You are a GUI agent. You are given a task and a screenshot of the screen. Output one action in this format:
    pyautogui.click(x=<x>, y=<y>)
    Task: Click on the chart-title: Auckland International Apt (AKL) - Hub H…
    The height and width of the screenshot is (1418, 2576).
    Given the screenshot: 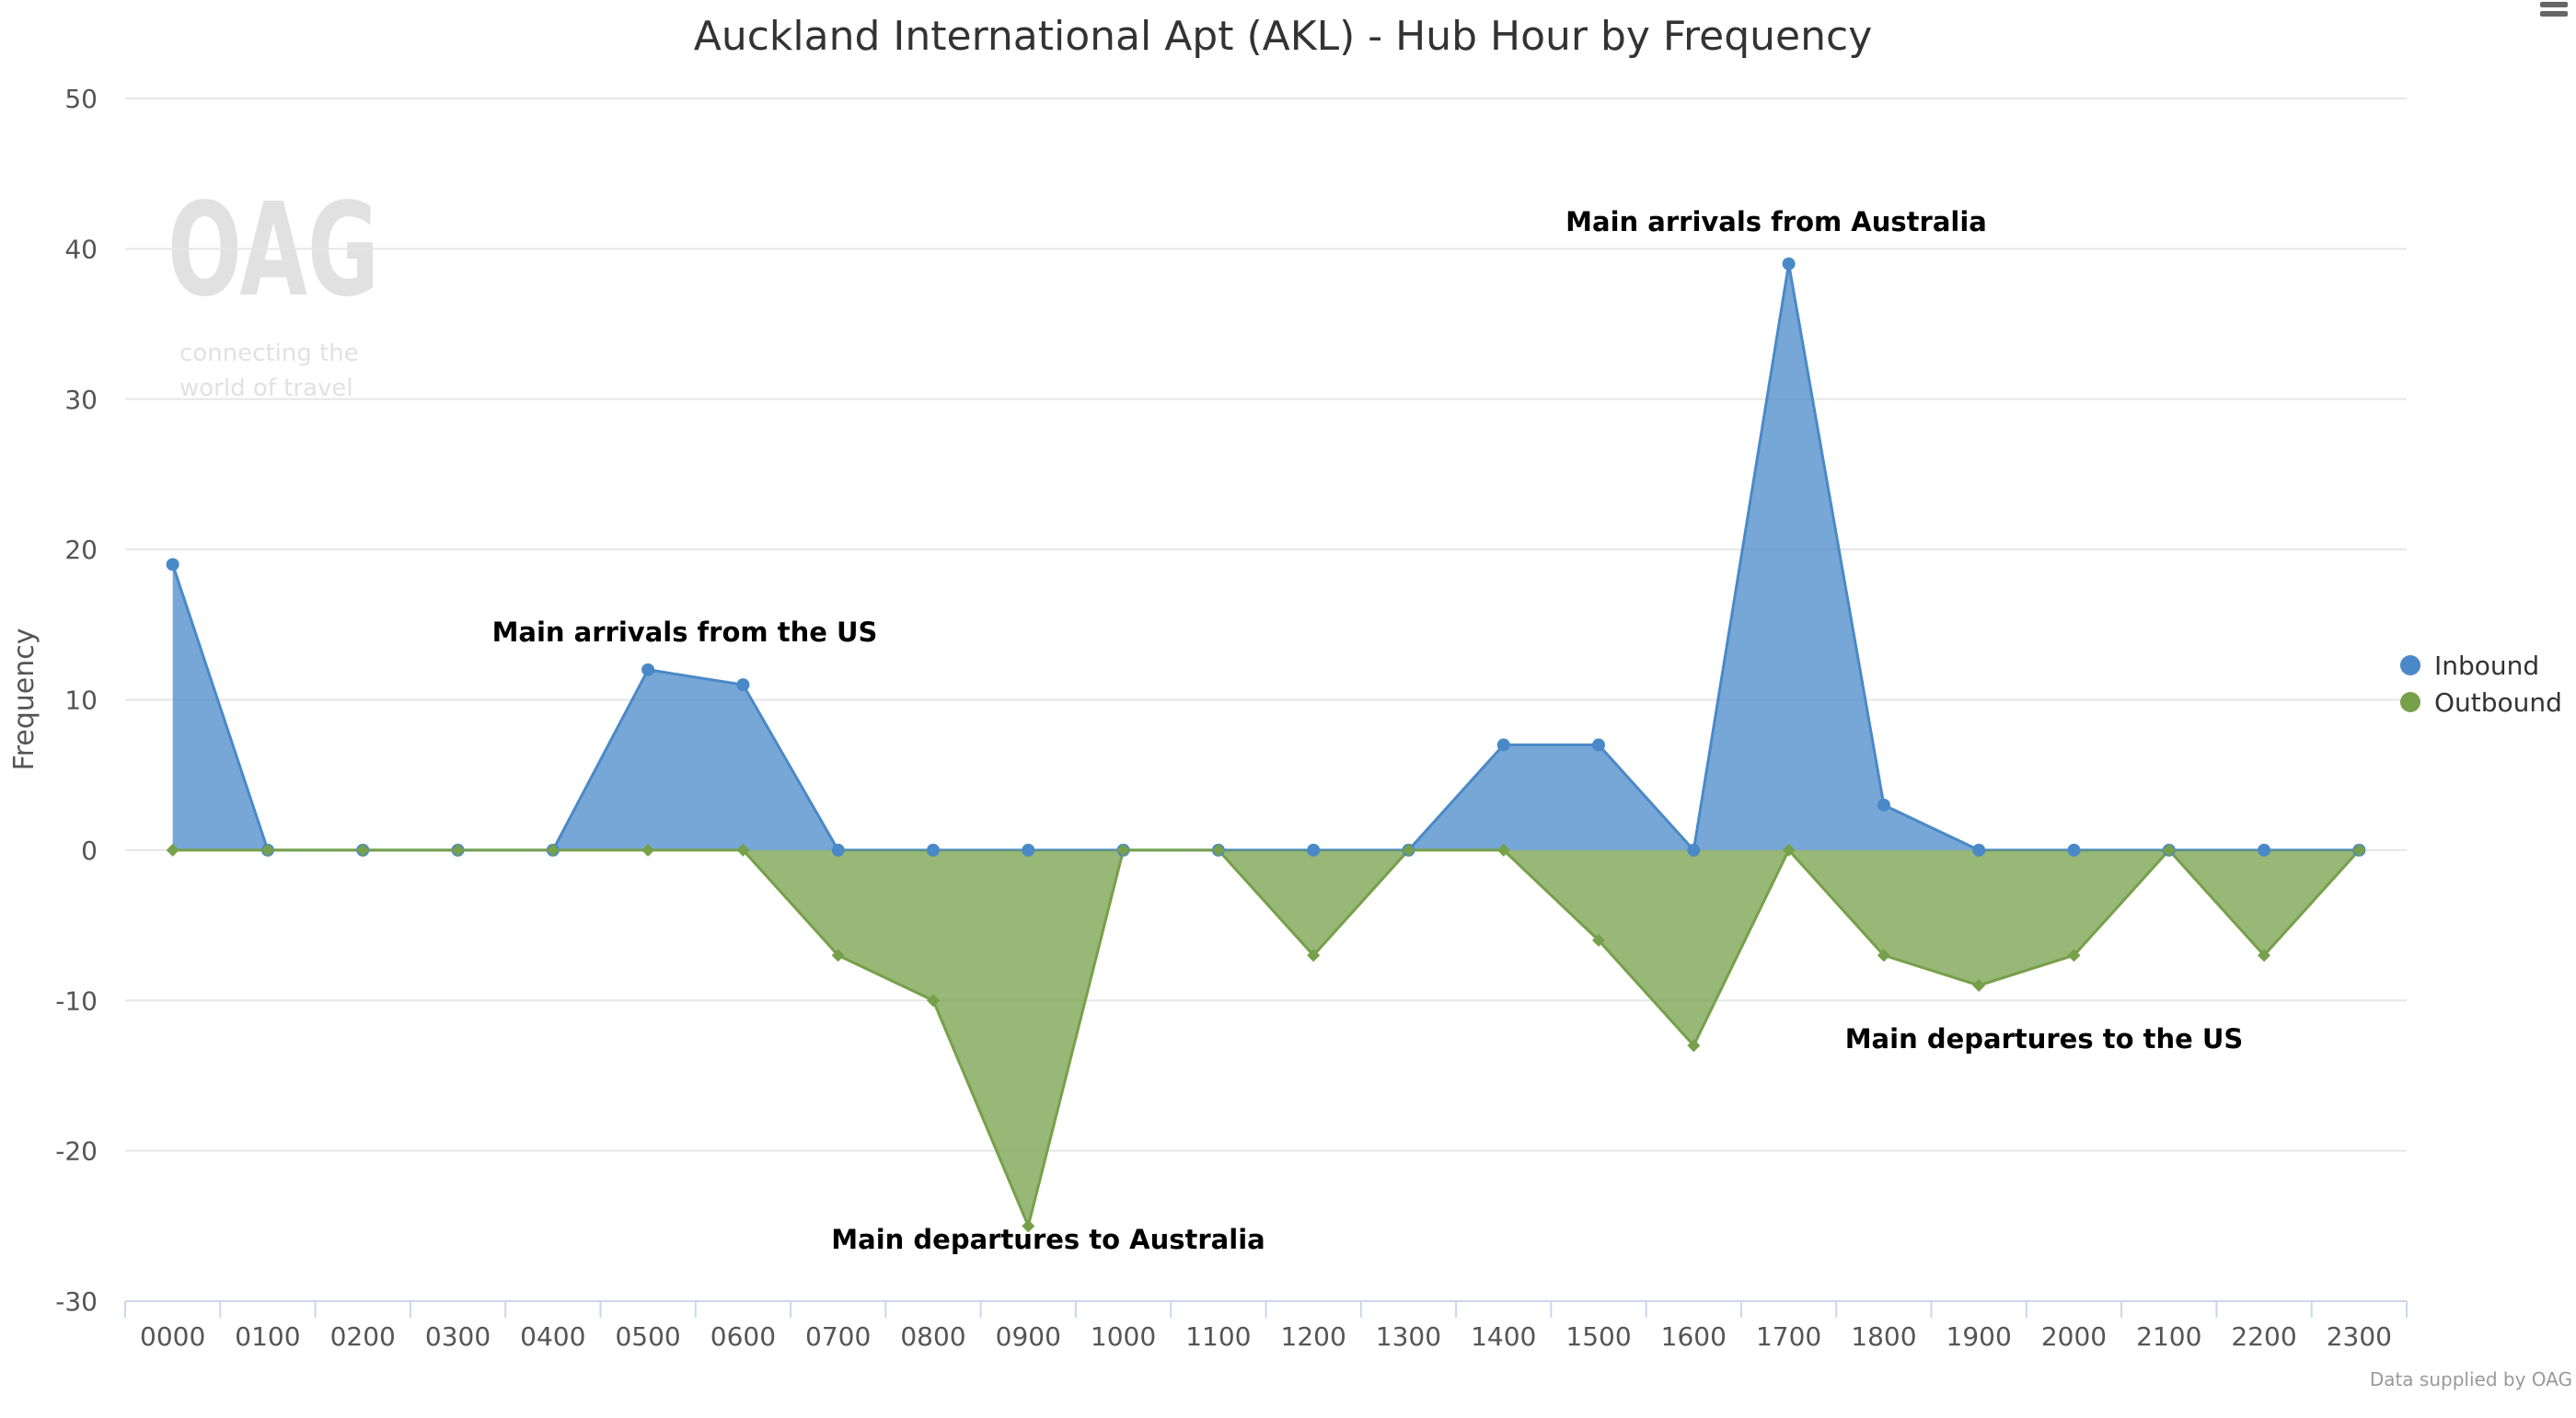 What is the action you would take?
    pyautogui.click(x=1283, y=36)
    